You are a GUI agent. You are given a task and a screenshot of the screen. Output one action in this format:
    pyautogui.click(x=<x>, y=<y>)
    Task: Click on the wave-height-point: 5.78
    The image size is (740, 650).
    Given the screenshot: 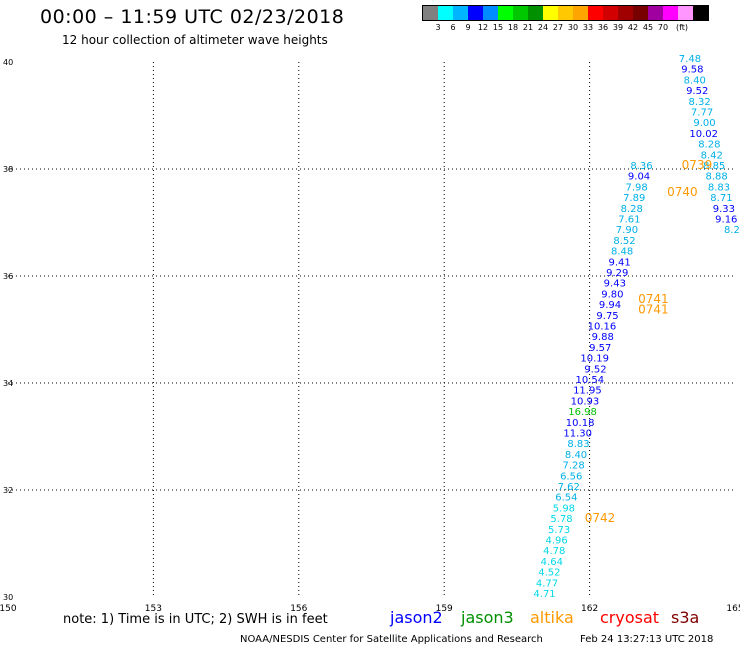 What is the action you would take?
    pyautogui.click(x=561, y=519)
    